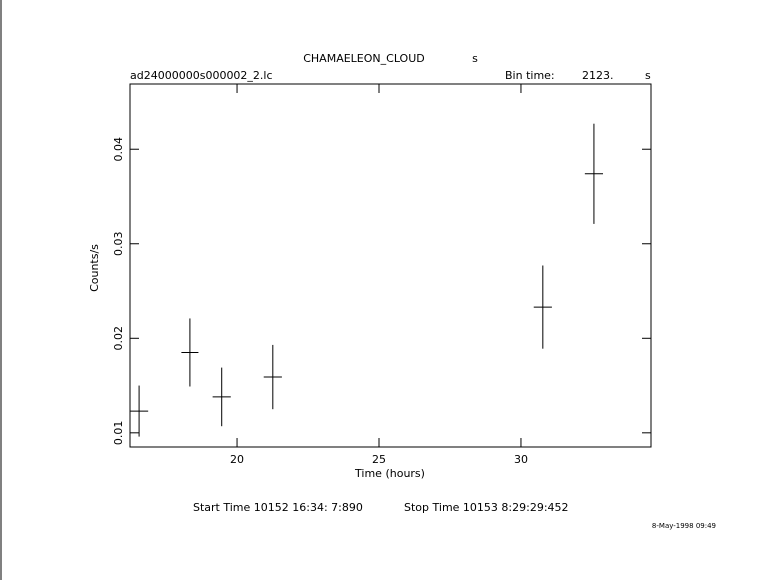 This screenshot has height=580, width=781. I want to click on x-tick-label: 20, so click(237, 459).